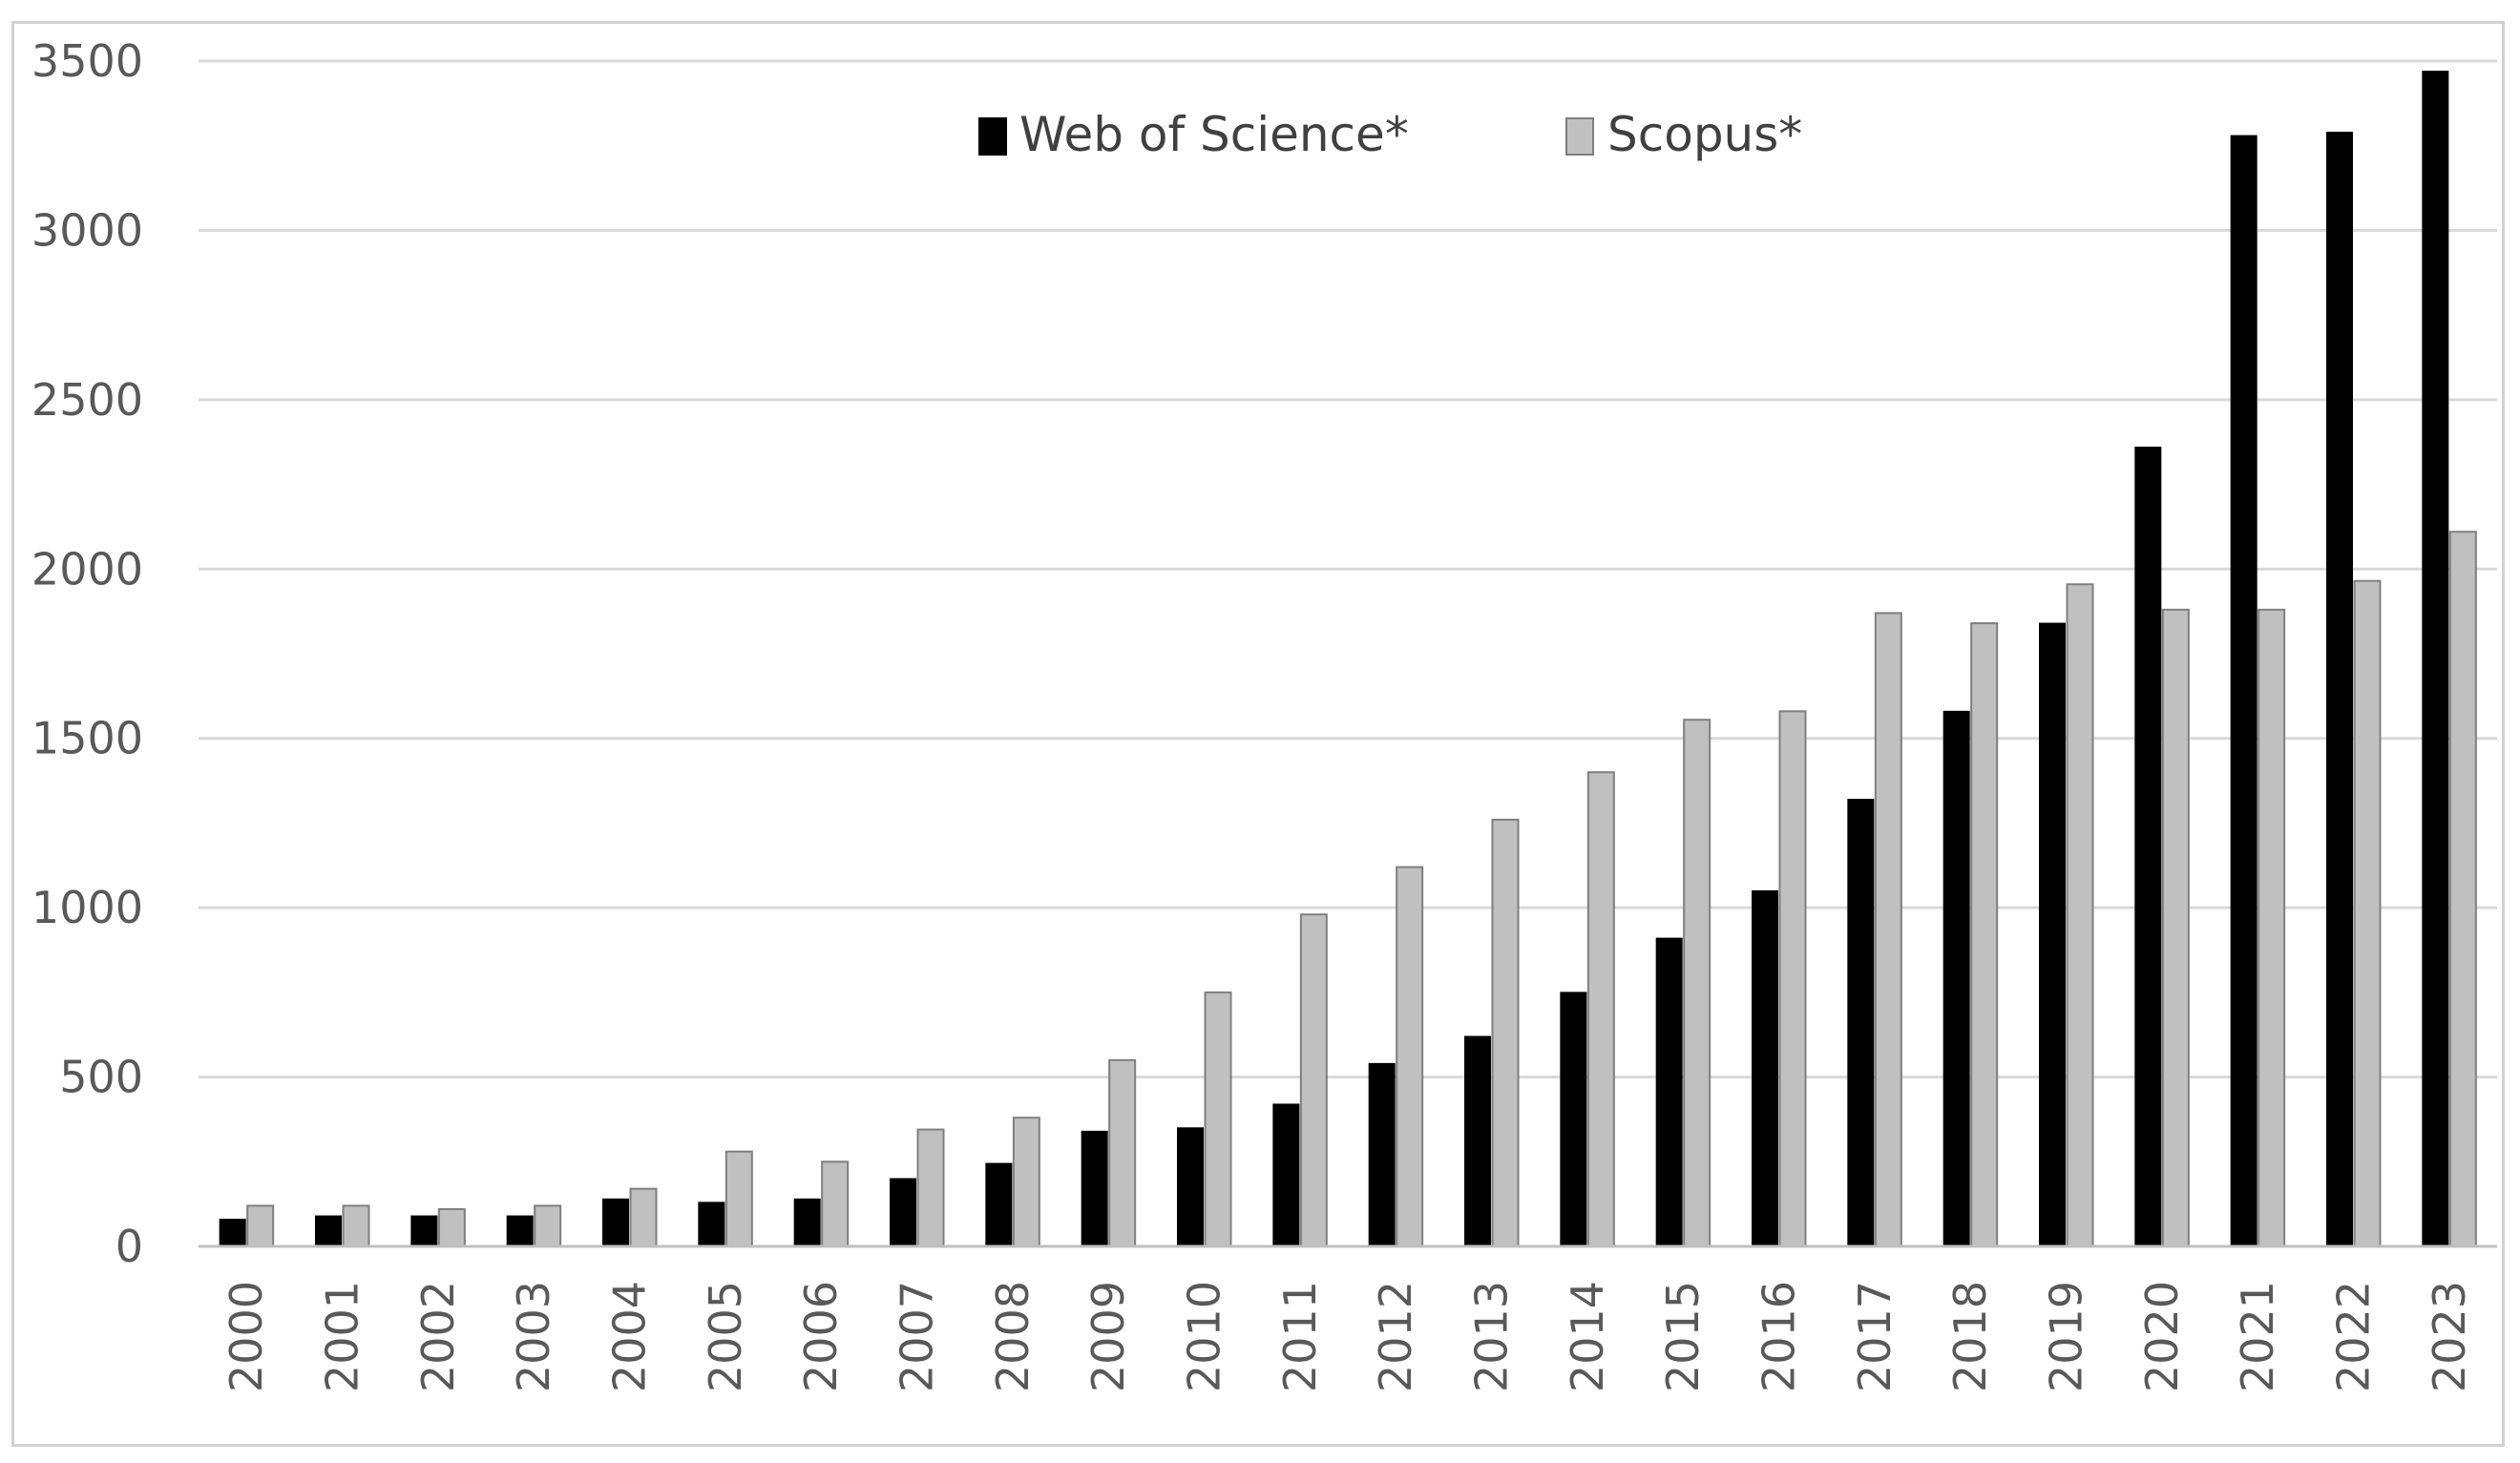 Image resolution: width=2520 pixels, height=1463 pixels. Describe the element at coordinates (2368, 913) in the screenshot. I see `bar-scopus-2022` at that location.